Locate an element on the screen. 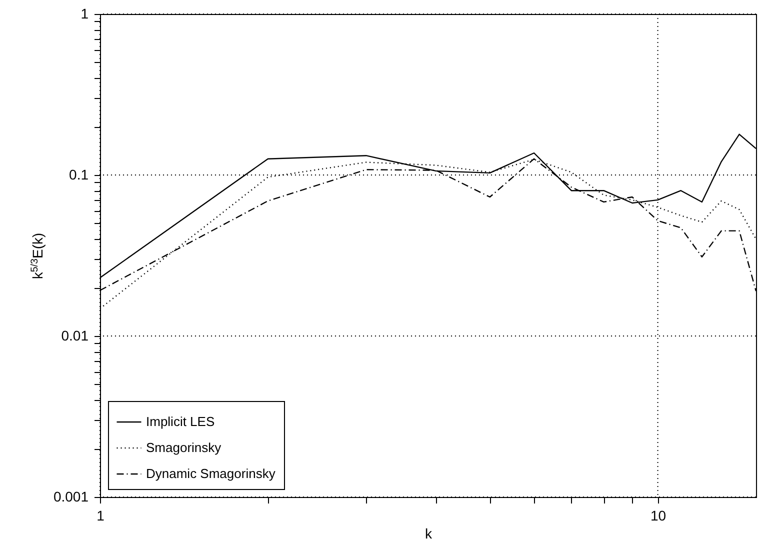 The image size is (758, 542). y-tick-label: 1 is located at coordinates (84, 14).